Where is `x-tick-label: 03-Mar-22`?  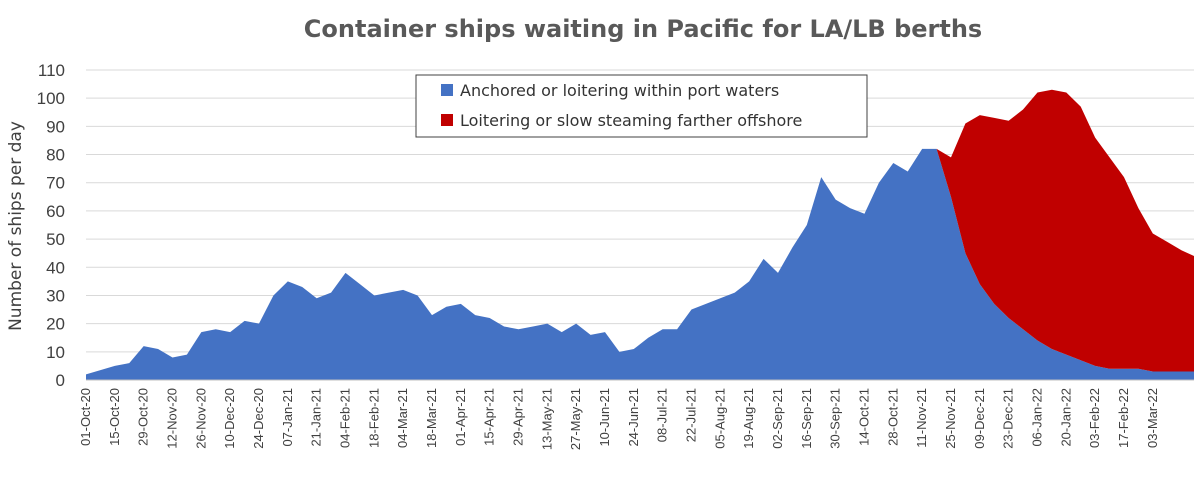 x-tick-label: 03-Mar-22 is located at coordinates (1152, 418).